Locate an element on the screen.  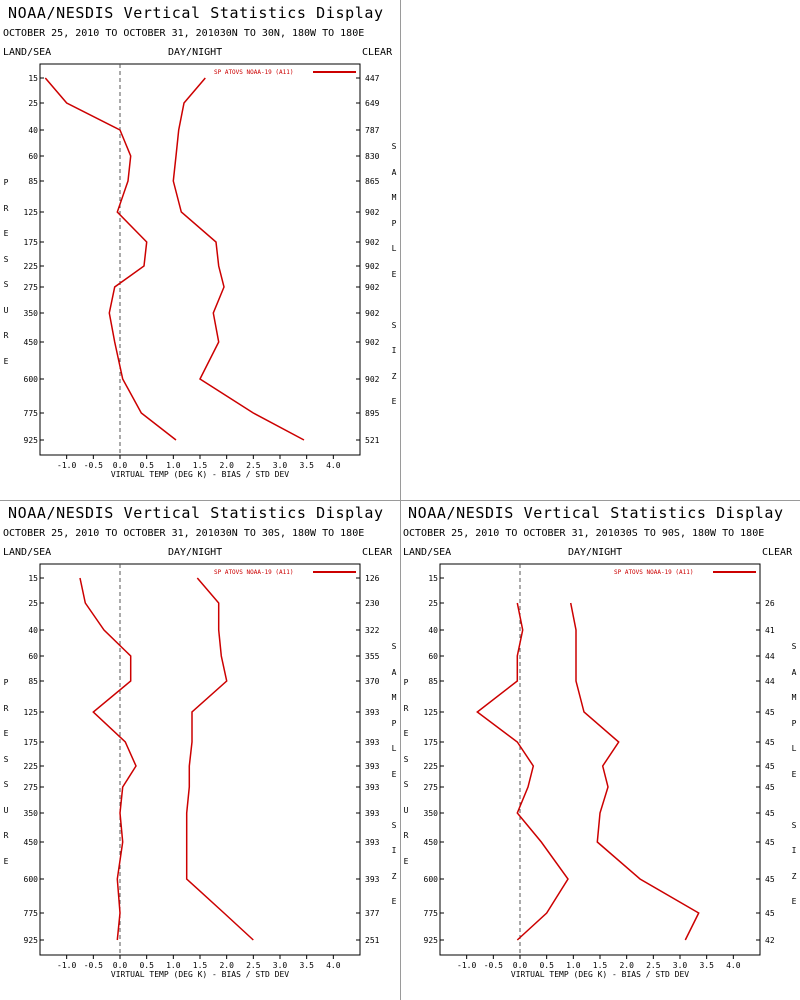
x-tick-label: 1.0 is located at coordinates (173, 465).